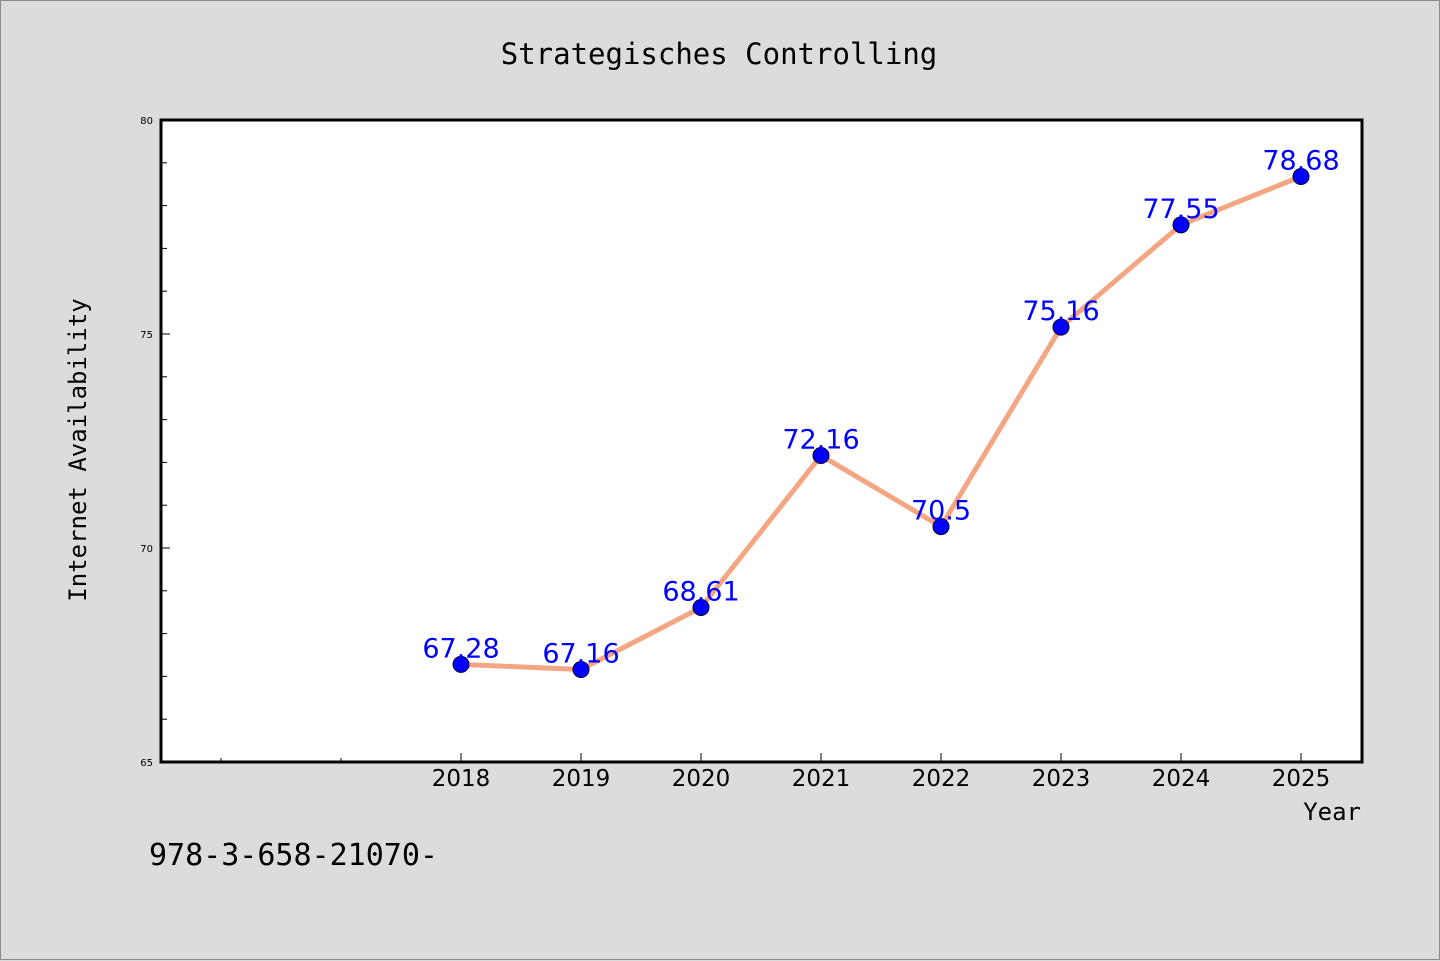 The width and height of the screenshot is (1440, 961). I want to click on y-tick-label: 80, so click(146, 121).